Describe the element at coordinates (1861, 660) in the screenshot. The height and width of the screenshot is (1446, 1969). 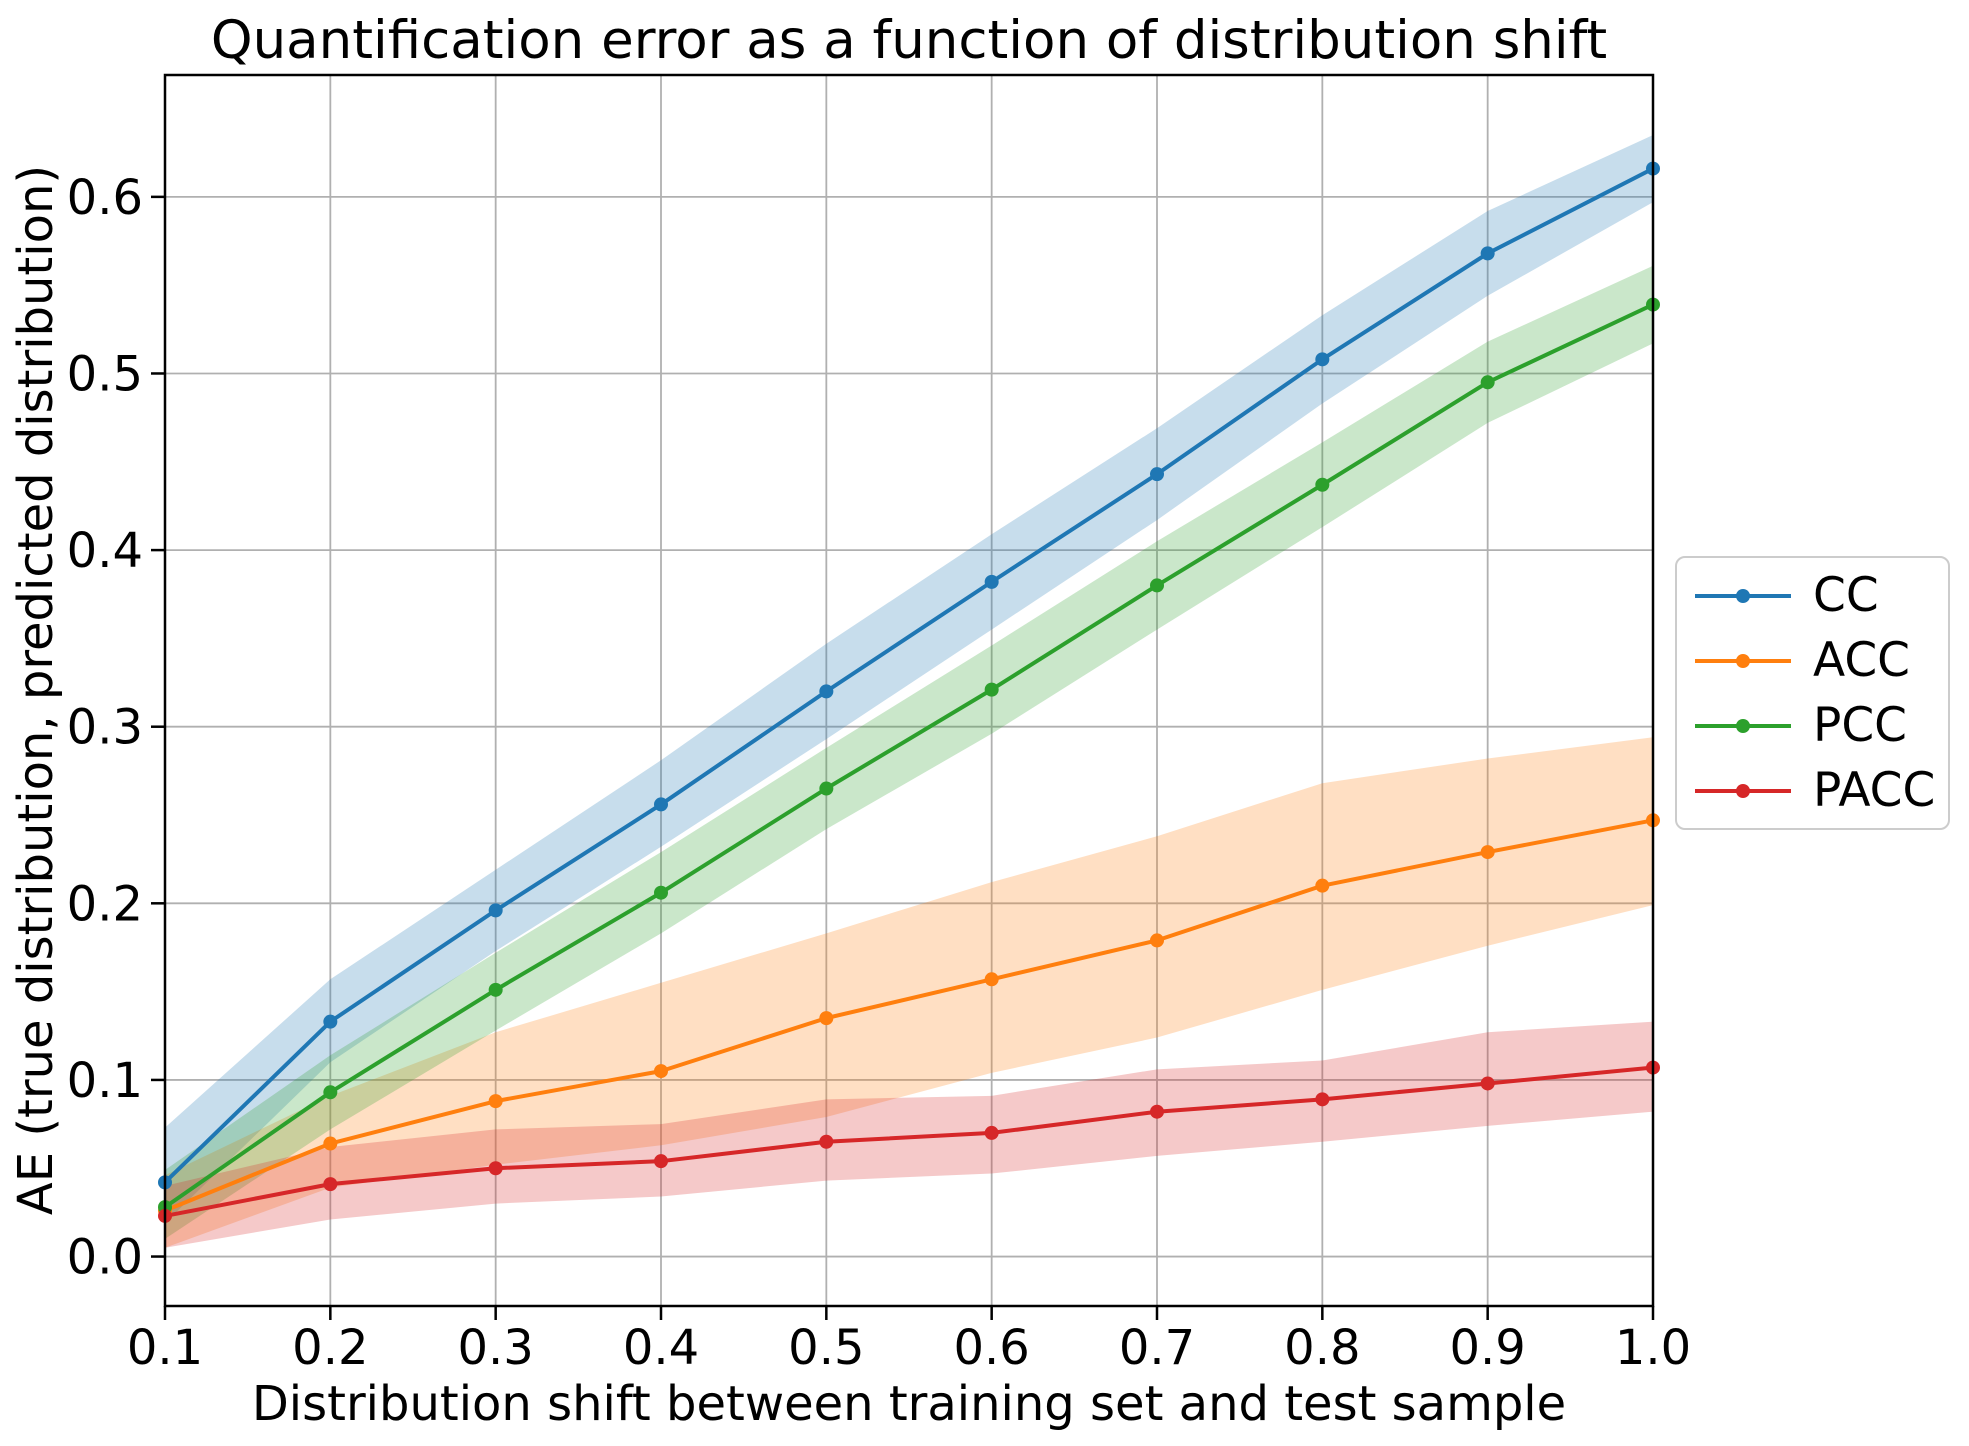
I see `legend-label: ACC` at that location.